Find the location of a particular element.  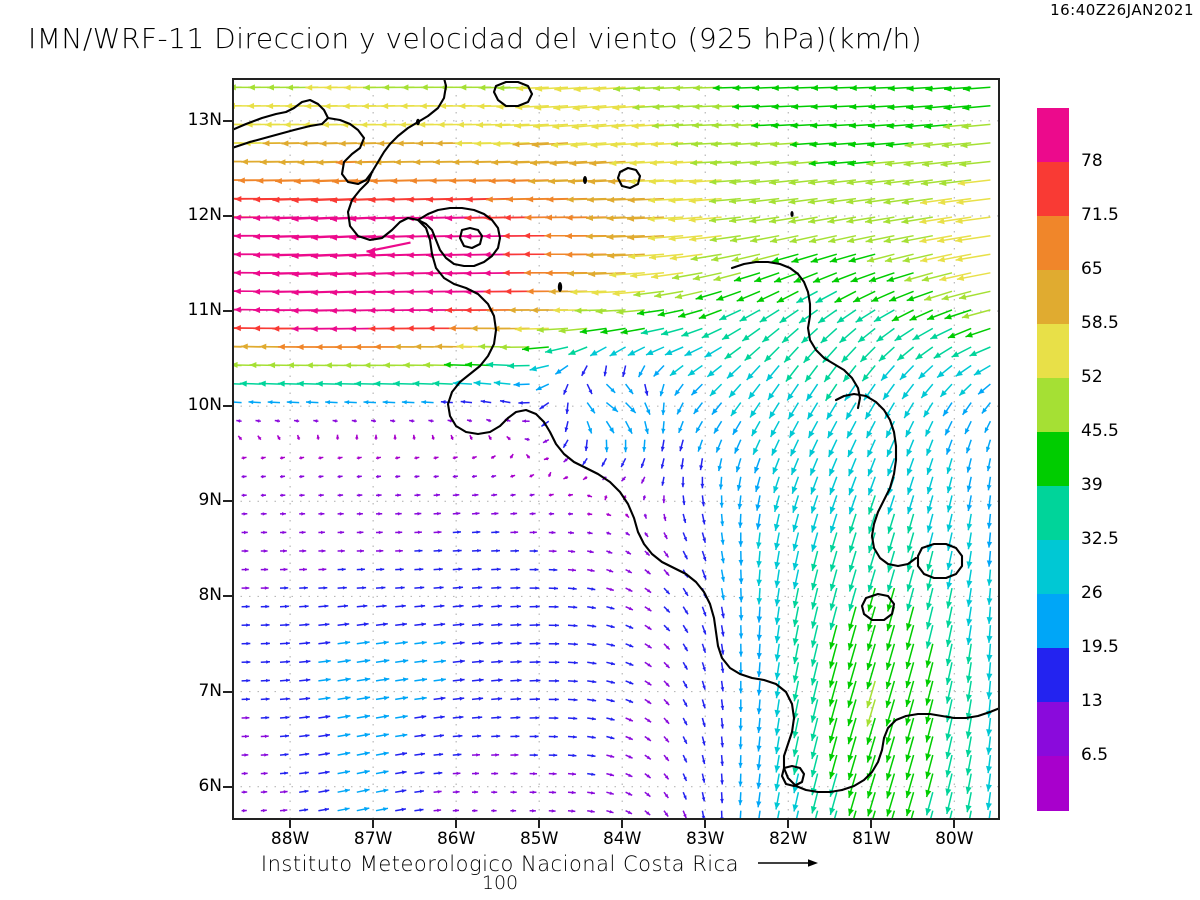

colorbar-tick-label: 45.5 is located at coordinates (1100, 431).